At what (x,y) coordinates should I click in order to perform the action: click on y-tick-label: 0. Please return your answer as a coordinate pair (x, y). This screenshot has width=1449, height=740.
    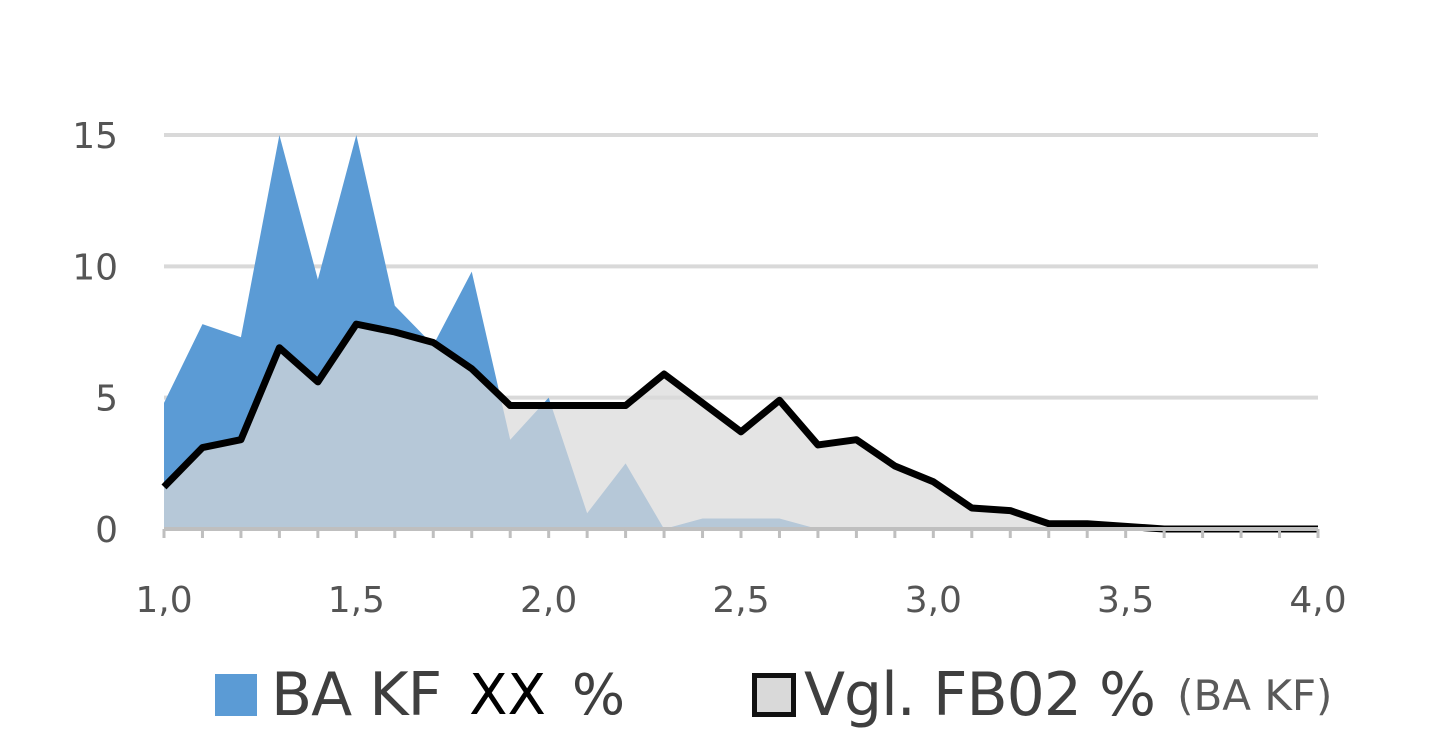
    Looking at the image, I should click on (106, 530).